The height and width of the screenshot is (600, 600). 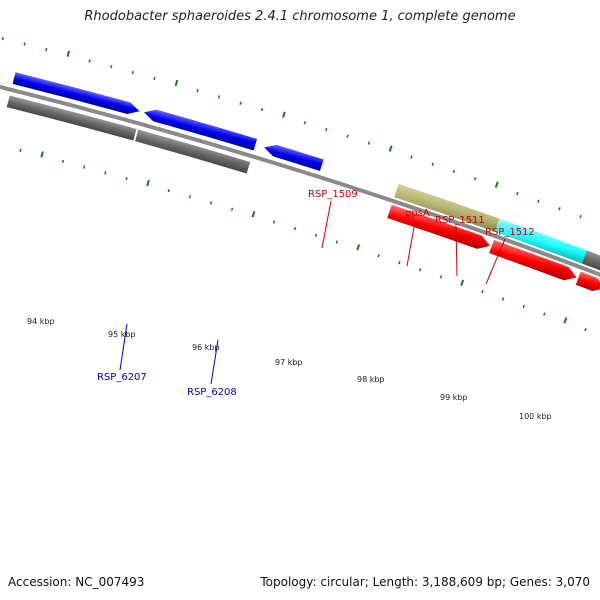 I want to click on accession-text: Accession: NC_007493, so click(x=76, y=582).